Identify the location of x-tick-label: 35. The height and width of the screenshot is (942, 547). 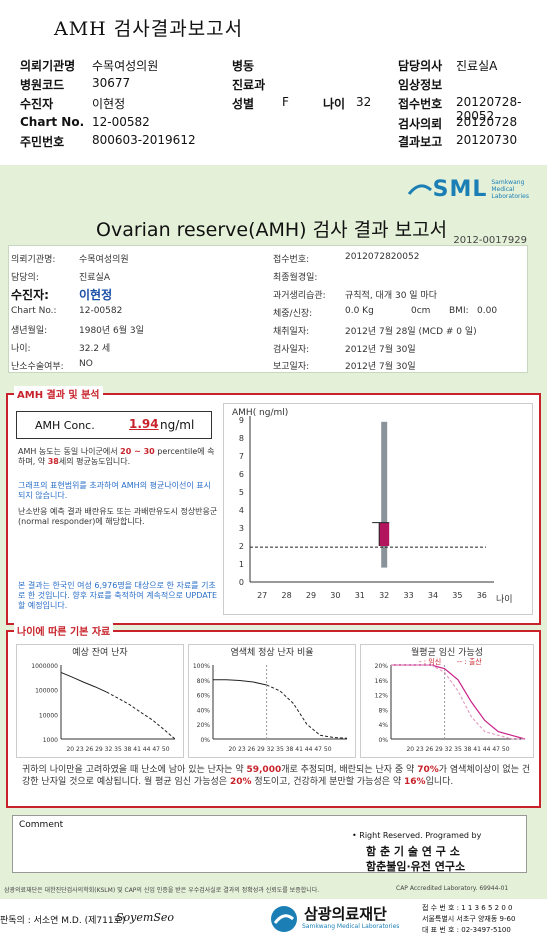
(457, 595).